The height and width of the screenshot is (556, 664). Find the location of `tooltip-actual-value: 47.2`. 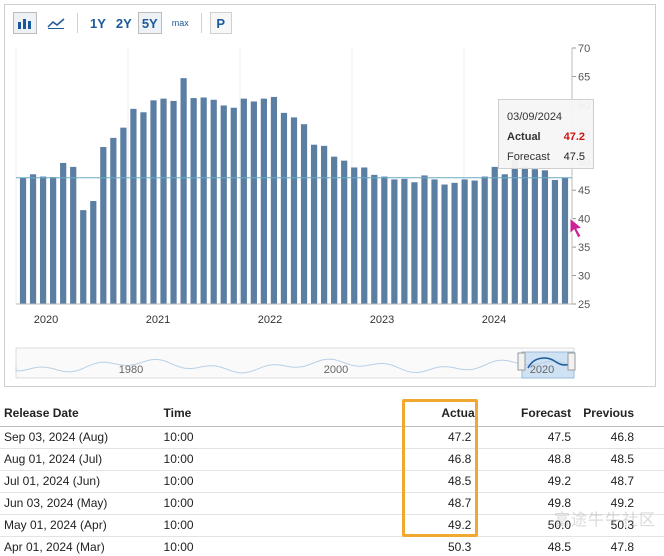

tooltip-actual-value: 47.2 is located at coordinates (574, 137).